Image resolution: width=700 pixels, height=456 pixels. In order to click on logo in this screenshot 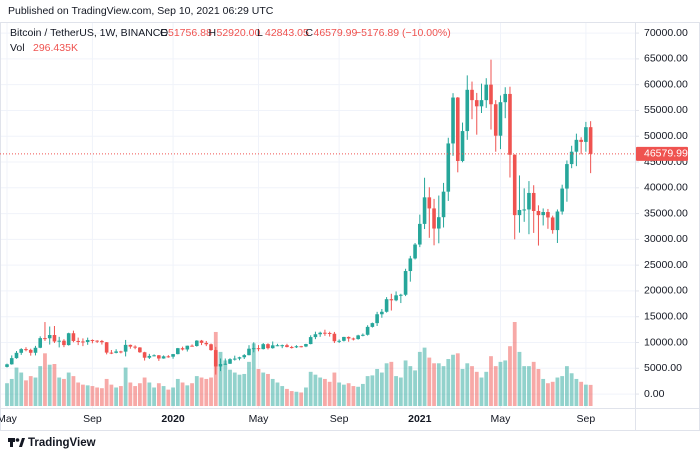, I will do `click(16, 442)`.